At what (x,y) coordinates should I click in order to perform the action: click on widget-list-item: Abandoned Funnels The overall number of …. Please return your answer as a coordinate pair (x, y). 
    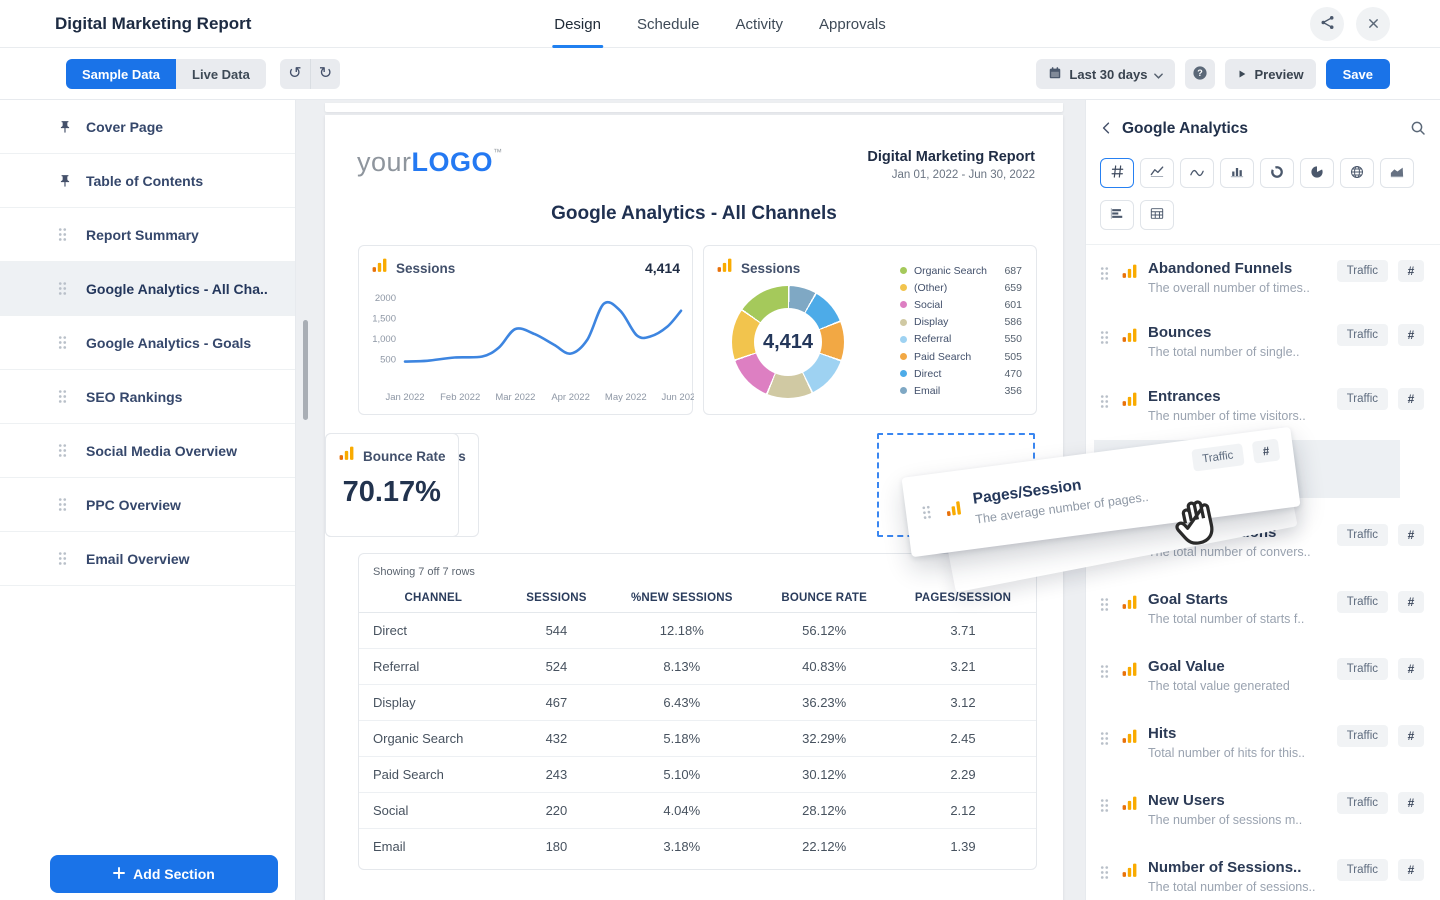
    Looking at the image, I should click on (1265, 280).